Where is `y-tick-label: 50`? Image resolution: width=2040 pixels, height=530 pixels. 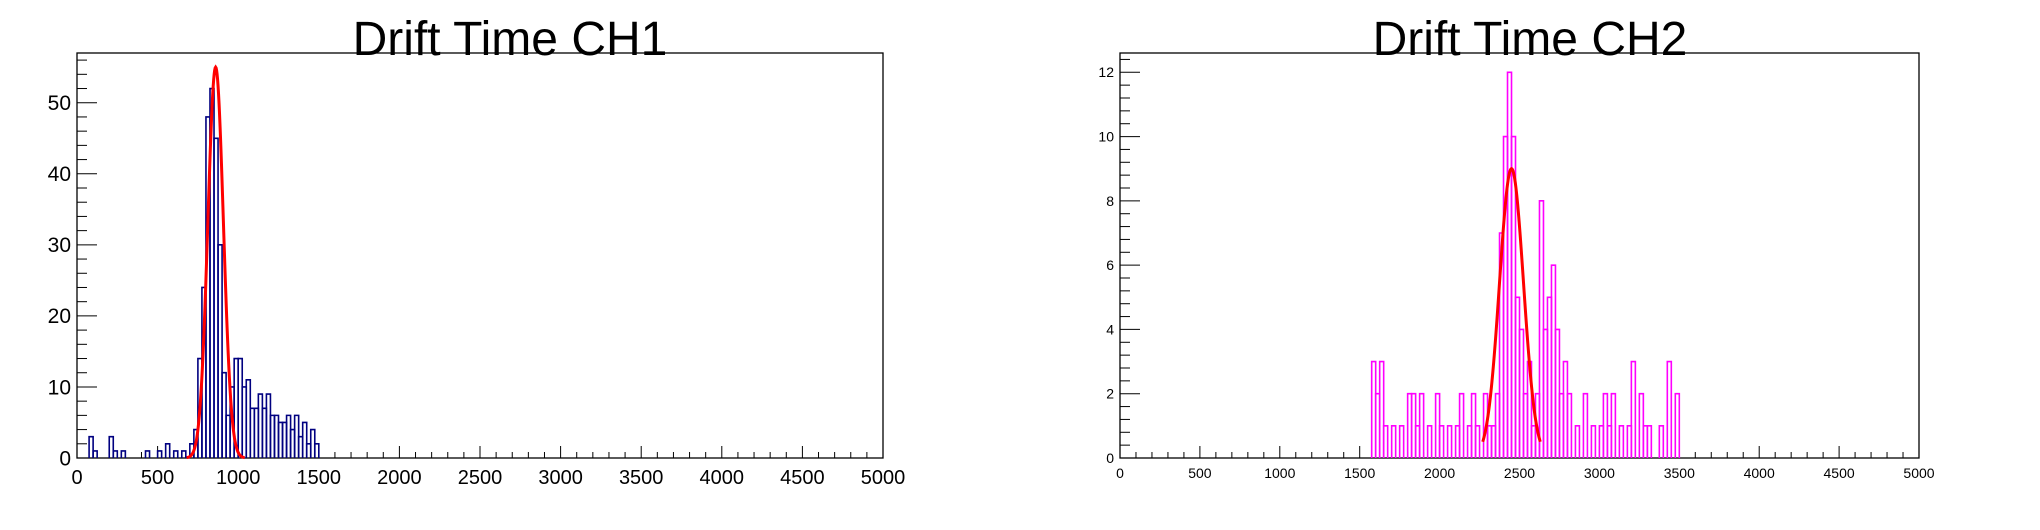
y-tick-label: 50 is located at coordinates (59, 103).